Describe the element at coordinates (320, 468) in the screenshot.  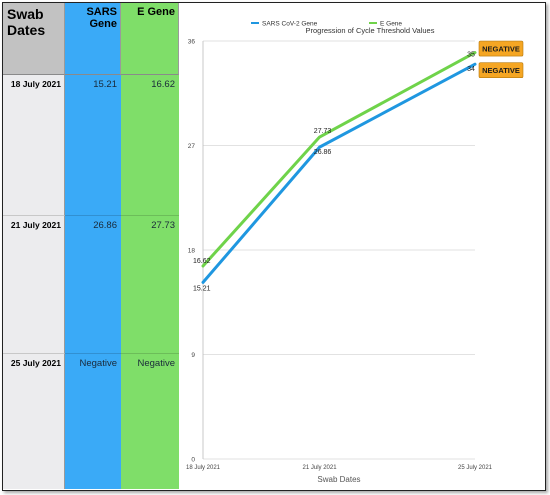
I see `x-tick-label: 21 July 2021` at that location.